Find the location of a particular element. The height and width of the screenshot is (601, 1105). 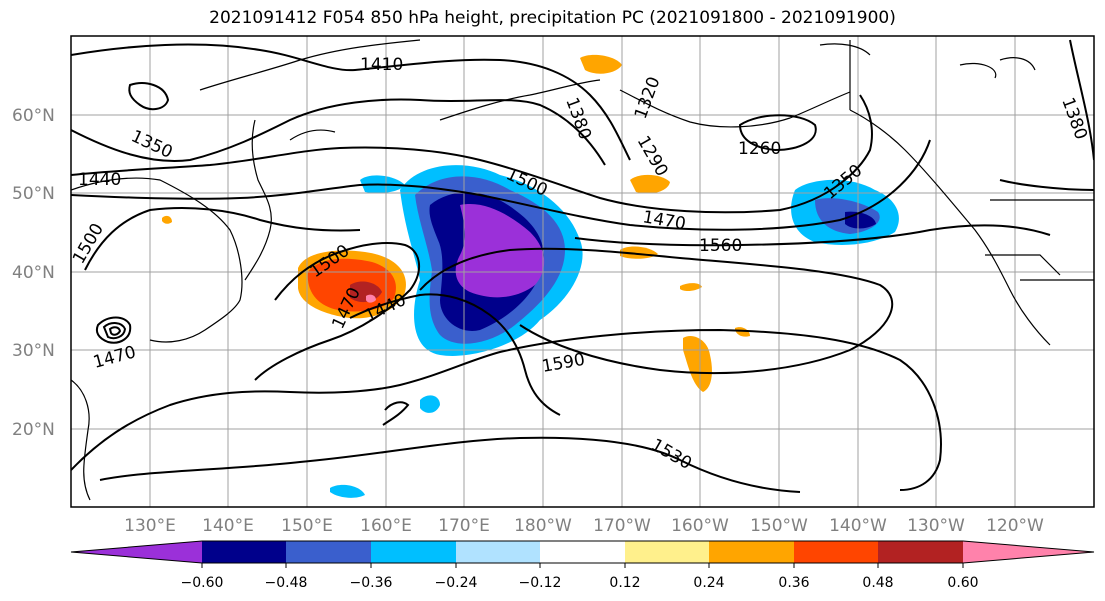

lon-tick-label: 140°E is located at coordinates (228, 526).